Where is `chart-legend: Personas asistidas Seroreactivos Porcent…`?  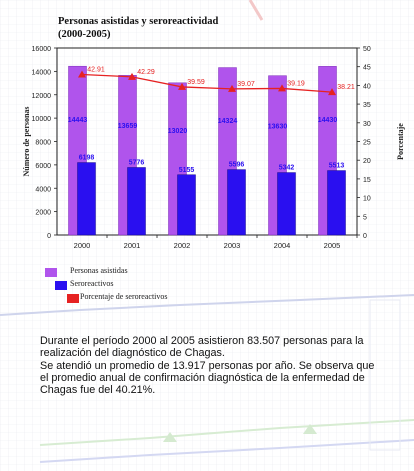 chart-legend: Personas asistidas Seroreactivos Porcent… is located at coordinates (150, 286).